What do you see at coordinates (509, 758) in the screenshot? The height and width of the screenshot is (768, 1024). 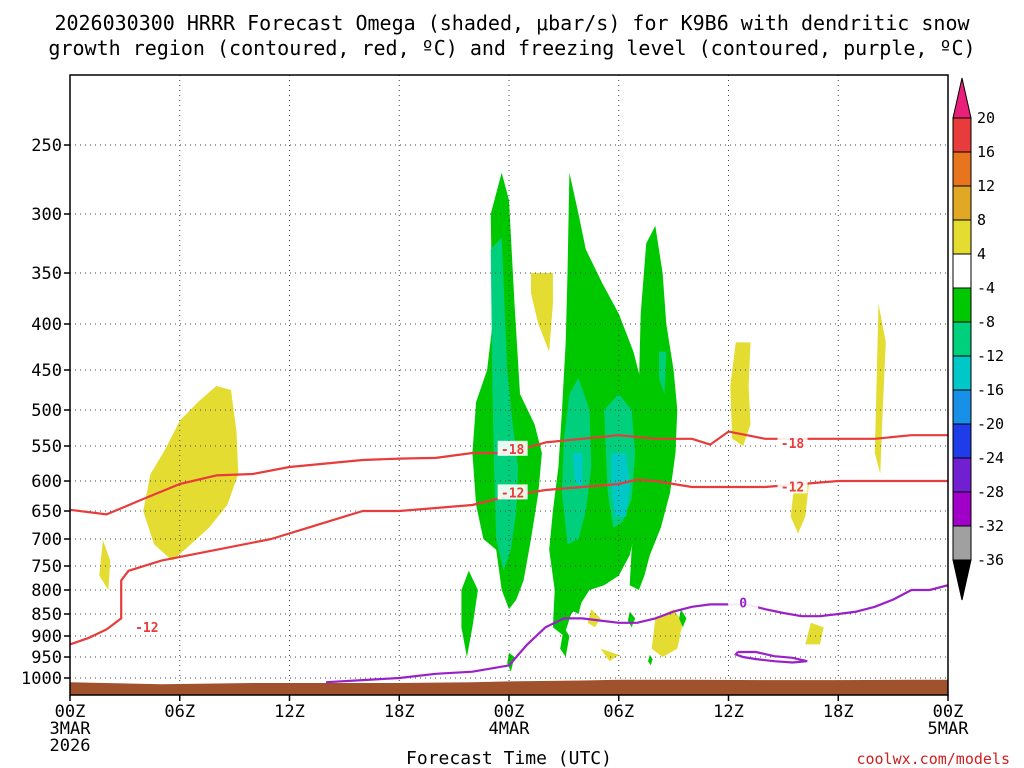 I see `x-axis-label: Forecast Time (UTC)` at bounding box center [509, 758].